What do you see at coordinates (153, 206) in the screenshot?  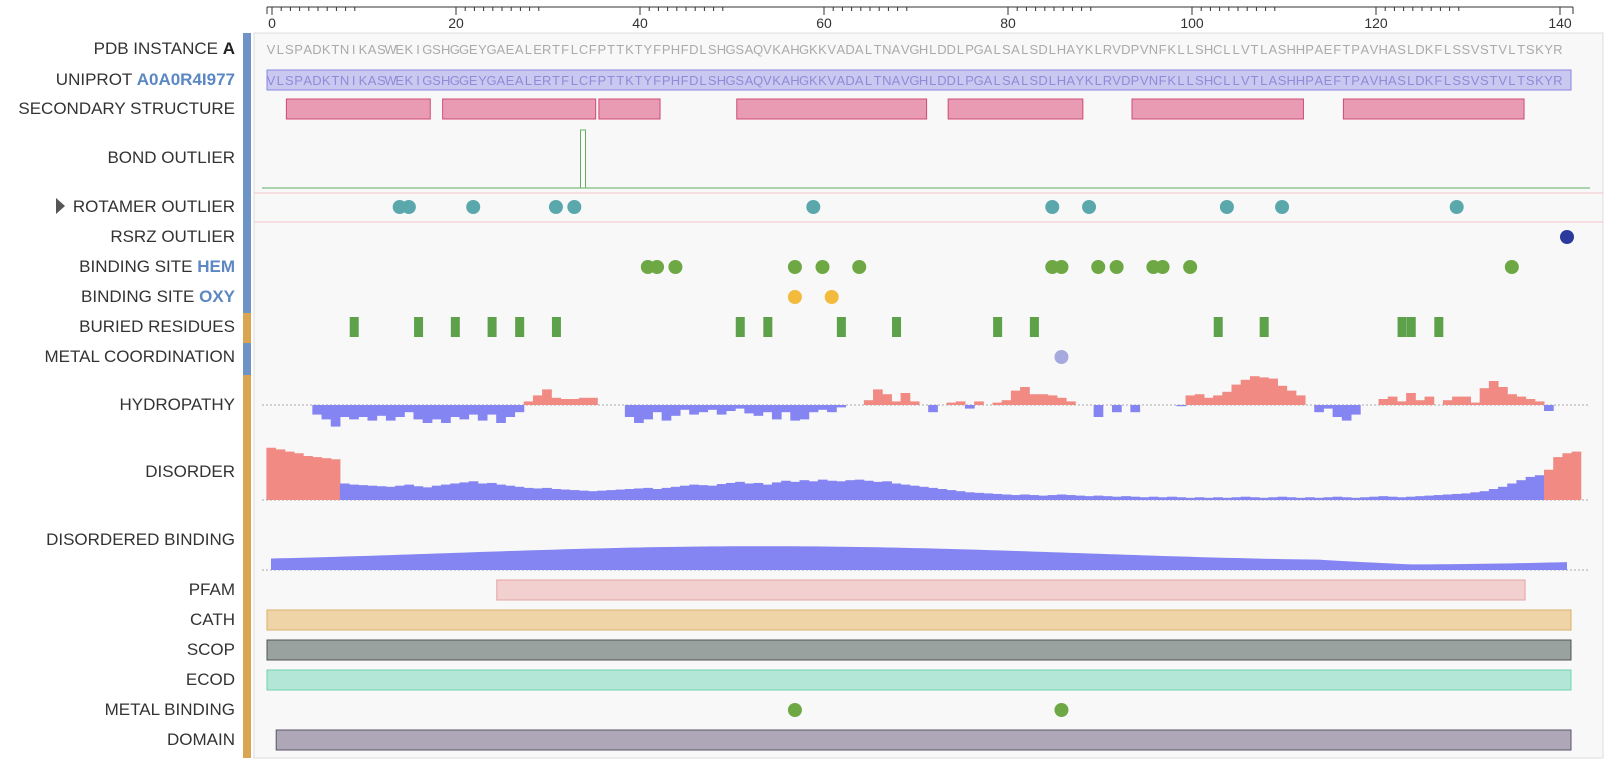 I see `track-label-text: ROTAMER OUTLIER` at bounding box center [153, 206].